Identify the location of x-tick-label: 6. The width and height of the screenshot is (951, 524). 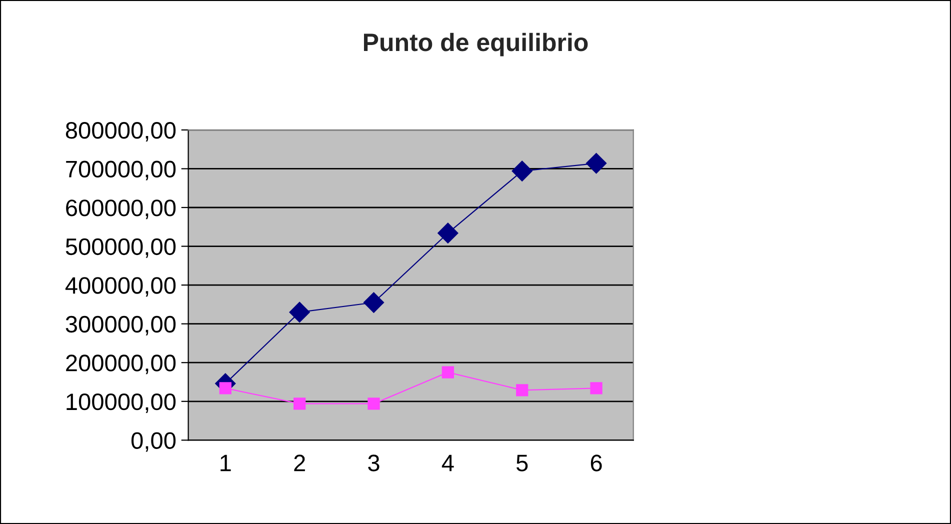
(596, 463).